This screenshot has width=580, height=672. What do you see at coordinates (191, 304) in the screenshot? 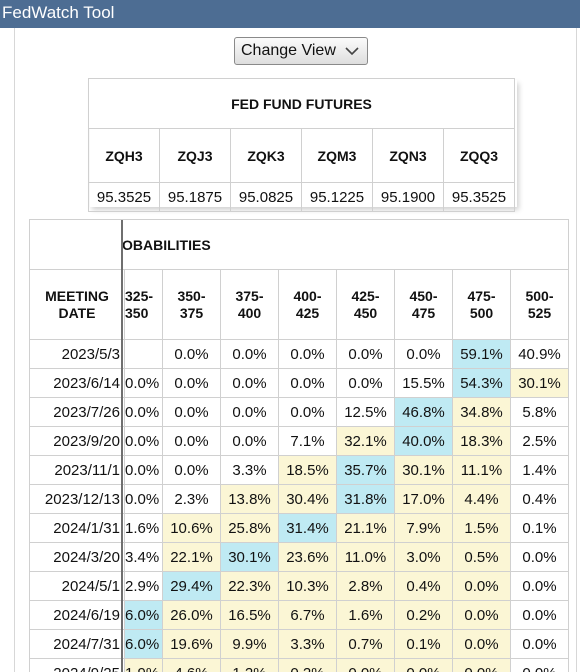
I see `rate-range-header: 350- 375` at bounding box center [191, 304].